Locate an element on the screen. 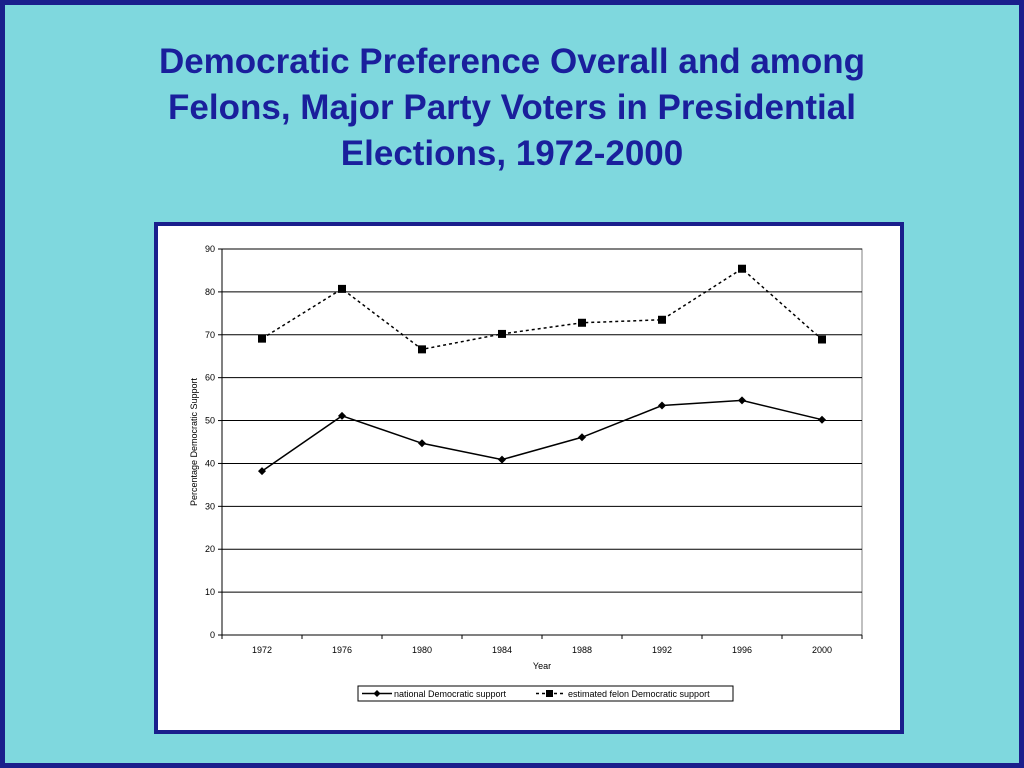 Image resolution: width=1024 pixels, height=768 pixels. y-tick-label: 0 is located at coordinates (212, 635).